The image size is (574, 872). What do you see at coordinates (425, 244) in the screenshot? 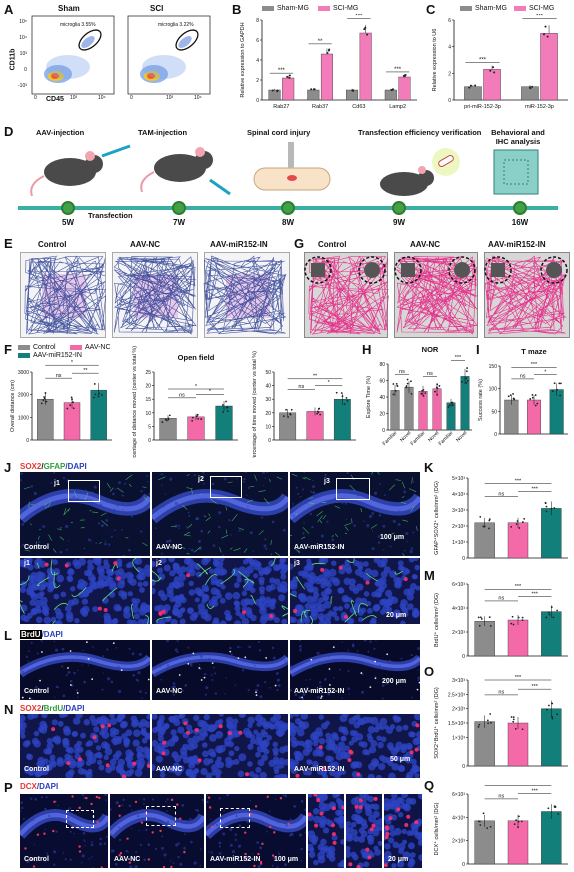
I see `nor-arena-nc: AAV-NC` at bounding box center [425, 244].